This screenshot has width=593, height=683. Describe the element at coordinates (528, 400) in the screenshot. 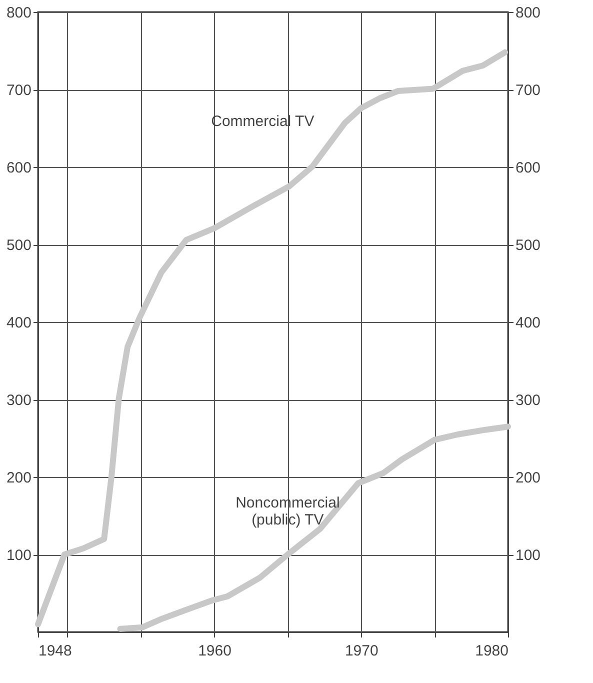

I see `y2-tick-label: 300` at that location.